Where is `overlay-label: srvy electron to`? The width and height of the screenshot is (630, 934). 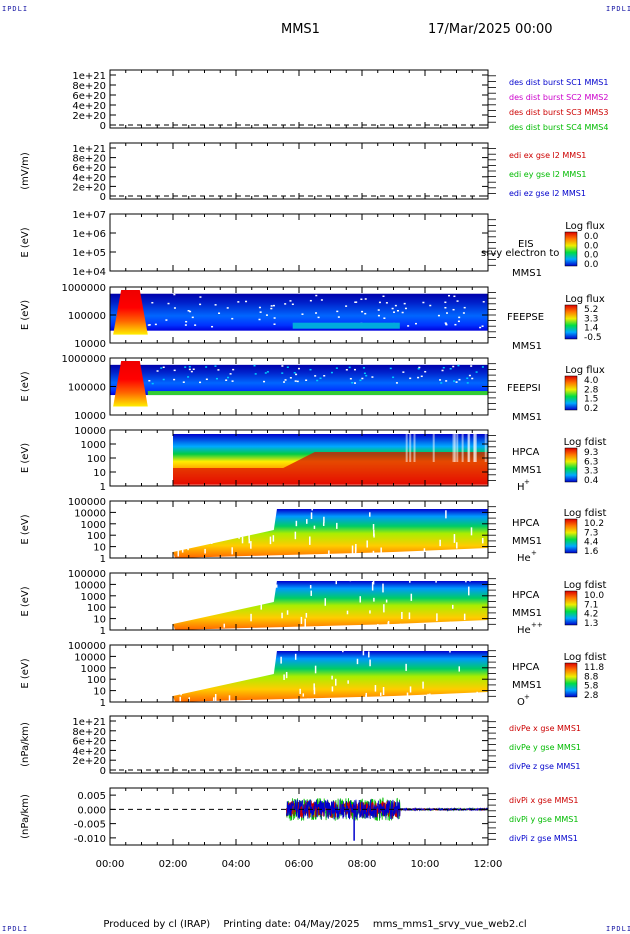
overlay-label: srvy electron to is located at coordinates (520, 253).